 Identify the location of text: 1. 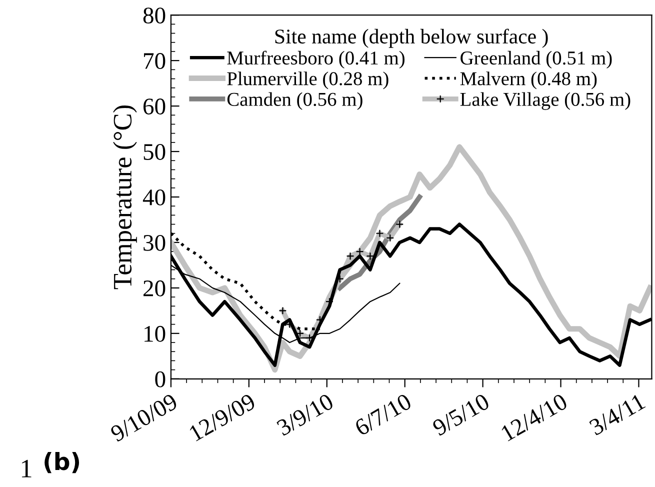
(27, 469).